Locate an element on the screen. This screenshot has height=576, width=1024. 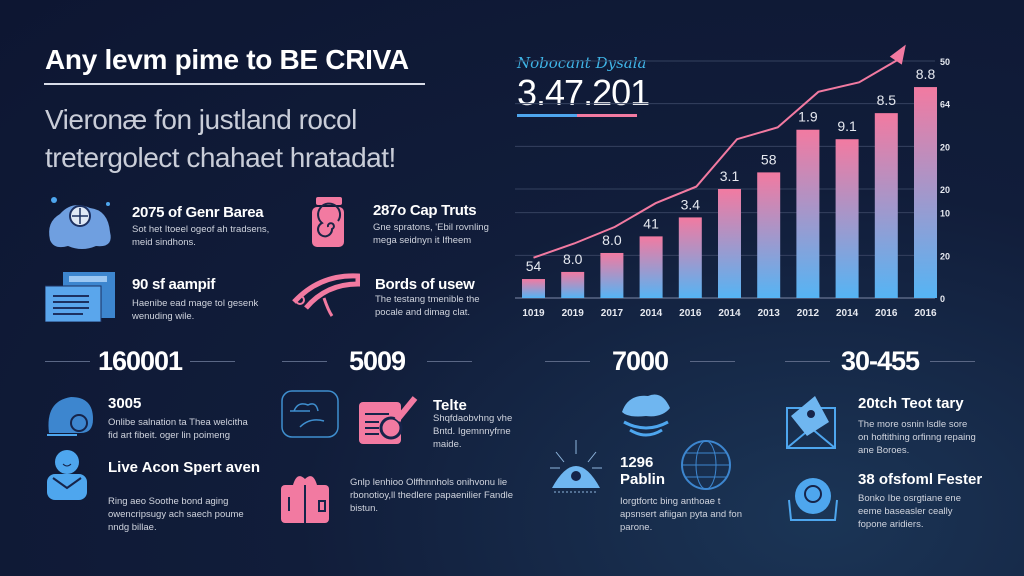
x-tick-label: 2019 is located at coordinates (573, 313).